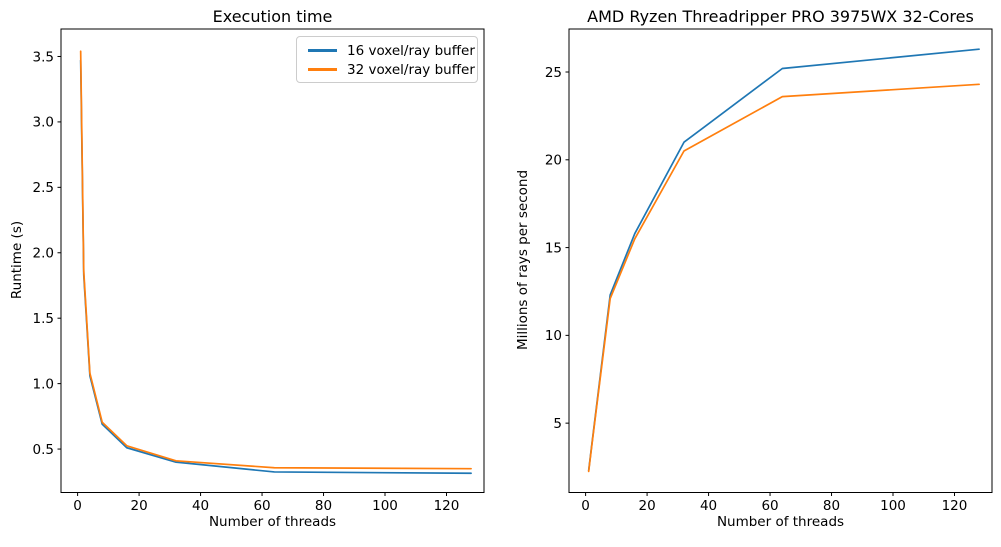 This screenshot has width=1001, height=547. What do you see at coordinates (17, 260) in the screenshot?
I see `left-plot-ylabel: Runtime (s)` at bounding box center [17, 260].